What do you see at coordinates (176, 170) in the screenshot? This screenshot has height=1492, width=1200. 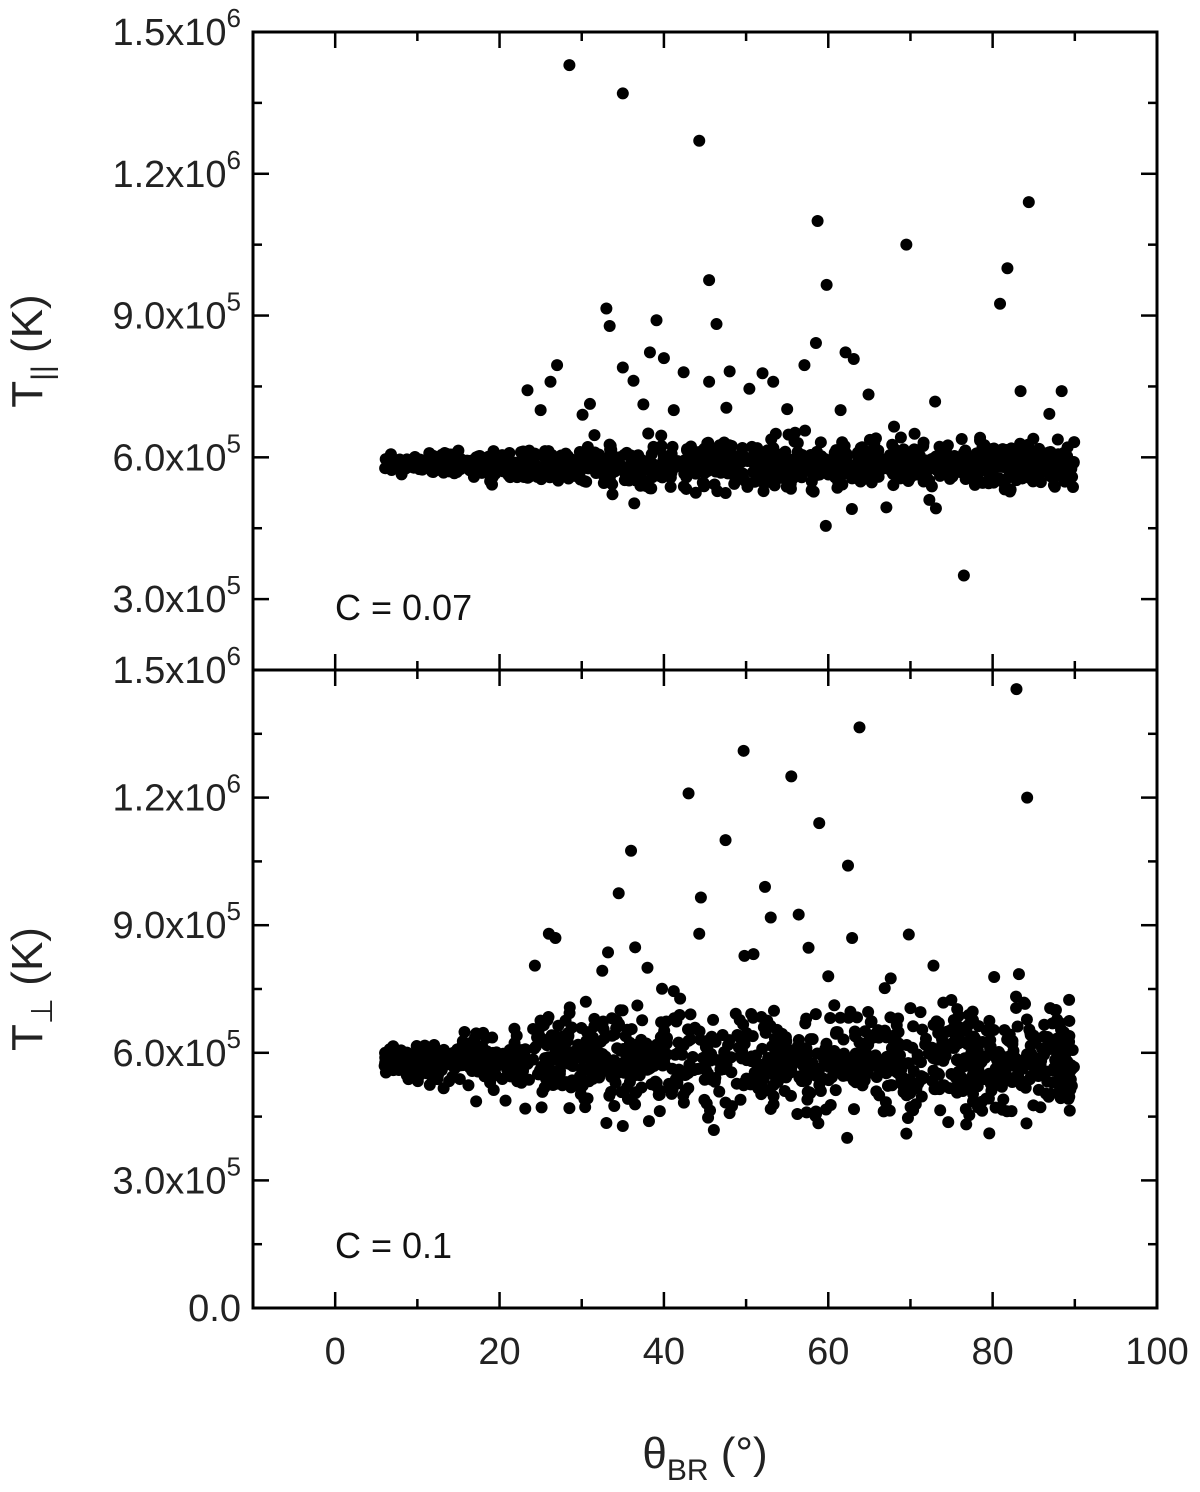 I see `y-tick-label: 1.2x10⁶` at bounding box center [176, 170].